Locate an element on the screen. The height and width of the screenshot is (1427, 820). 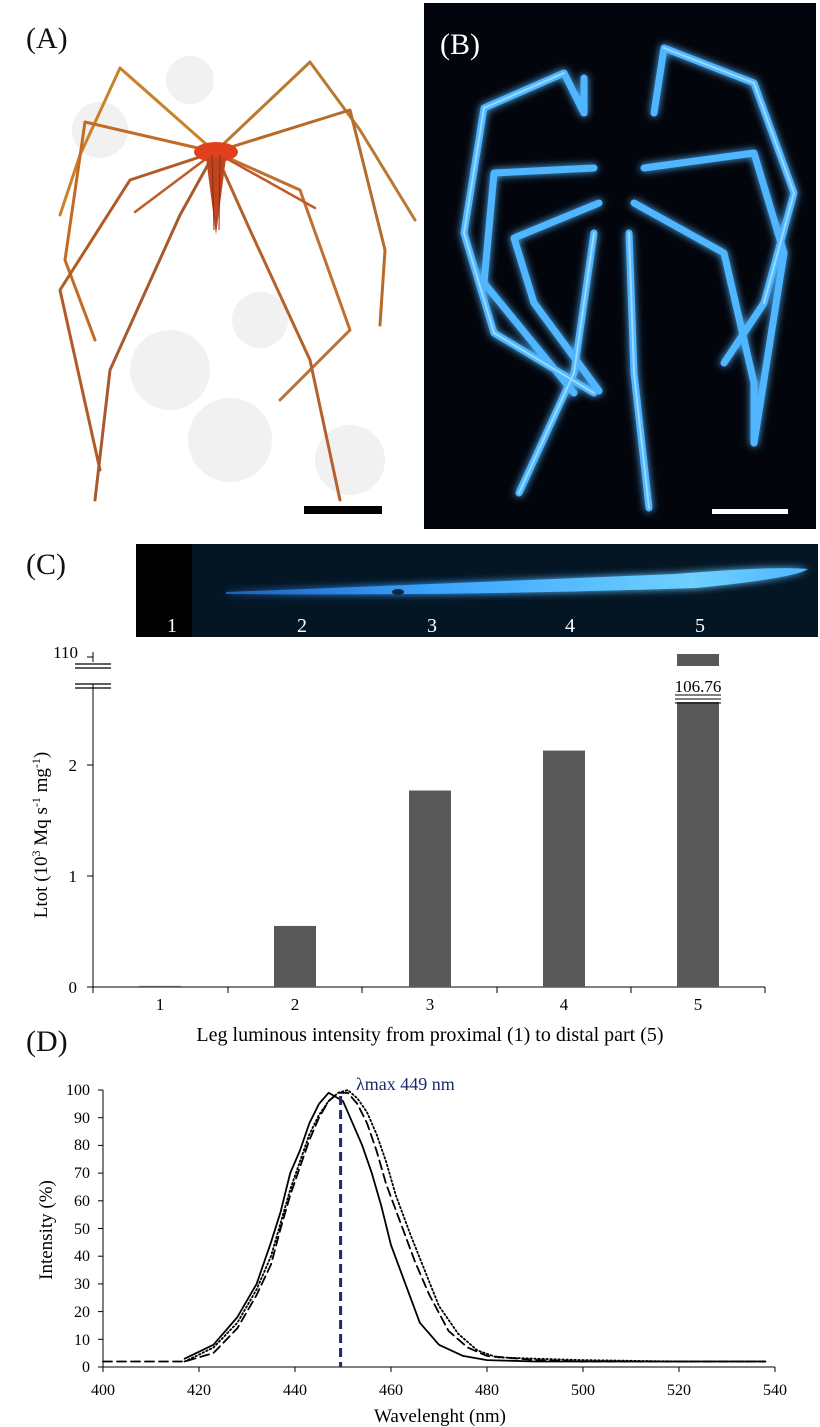
spectrum-ytick: 70 is located at coordinates (82, 1173).